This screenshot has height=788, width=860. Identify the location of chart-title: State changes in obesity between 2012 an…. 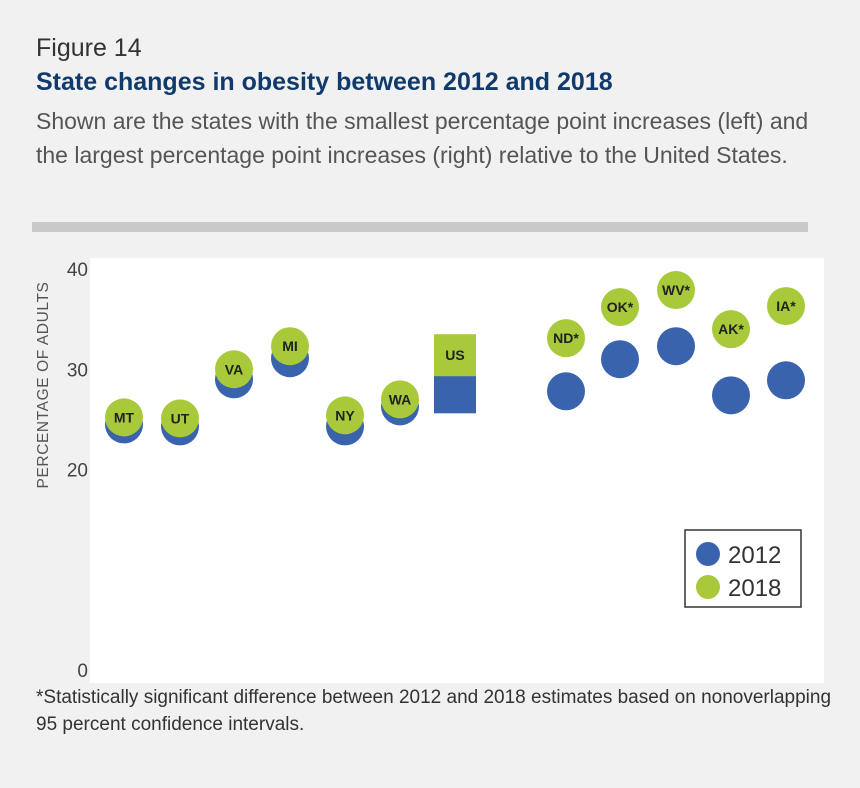
(324, 82).